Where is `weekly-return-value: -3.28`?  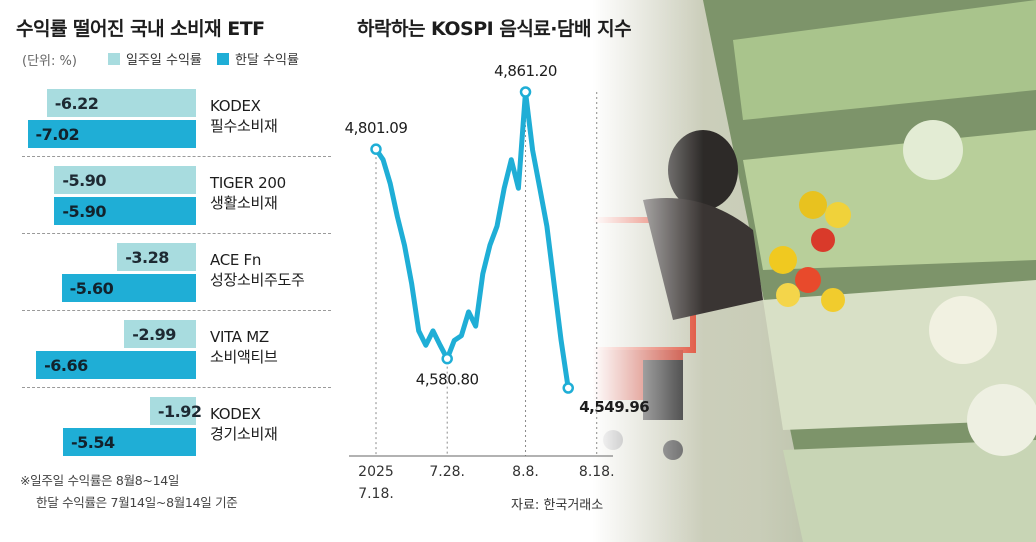
weekly-return-value: -3.28 is located at coordinates (147, 257).